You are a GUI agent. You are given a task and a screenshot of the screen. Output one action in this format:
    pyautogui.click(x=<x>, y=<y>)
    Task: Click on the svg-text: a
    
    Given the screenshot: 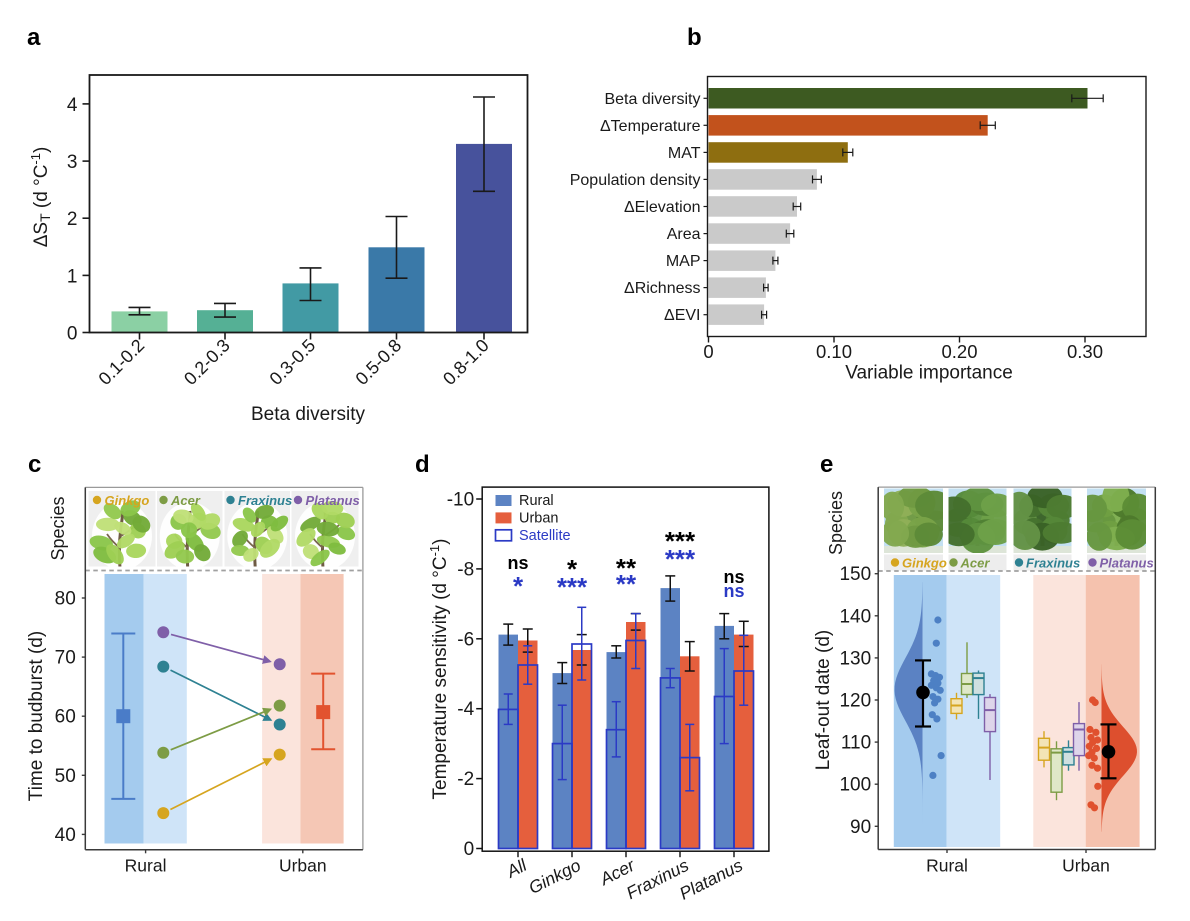 What is the action you would take?
    pyautogui.click(x=34, y=37)
    